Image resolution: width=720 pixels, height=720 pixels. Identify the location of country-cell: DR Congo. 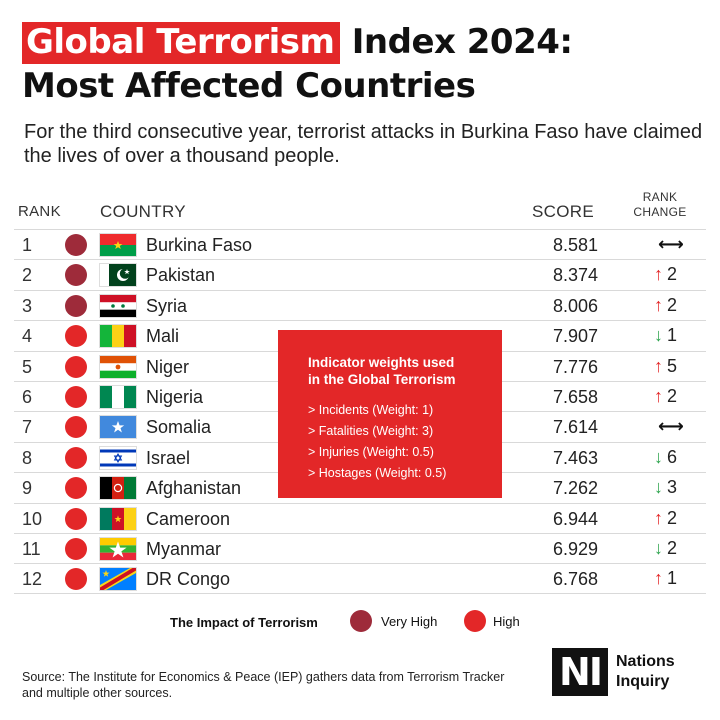
(188, 579).